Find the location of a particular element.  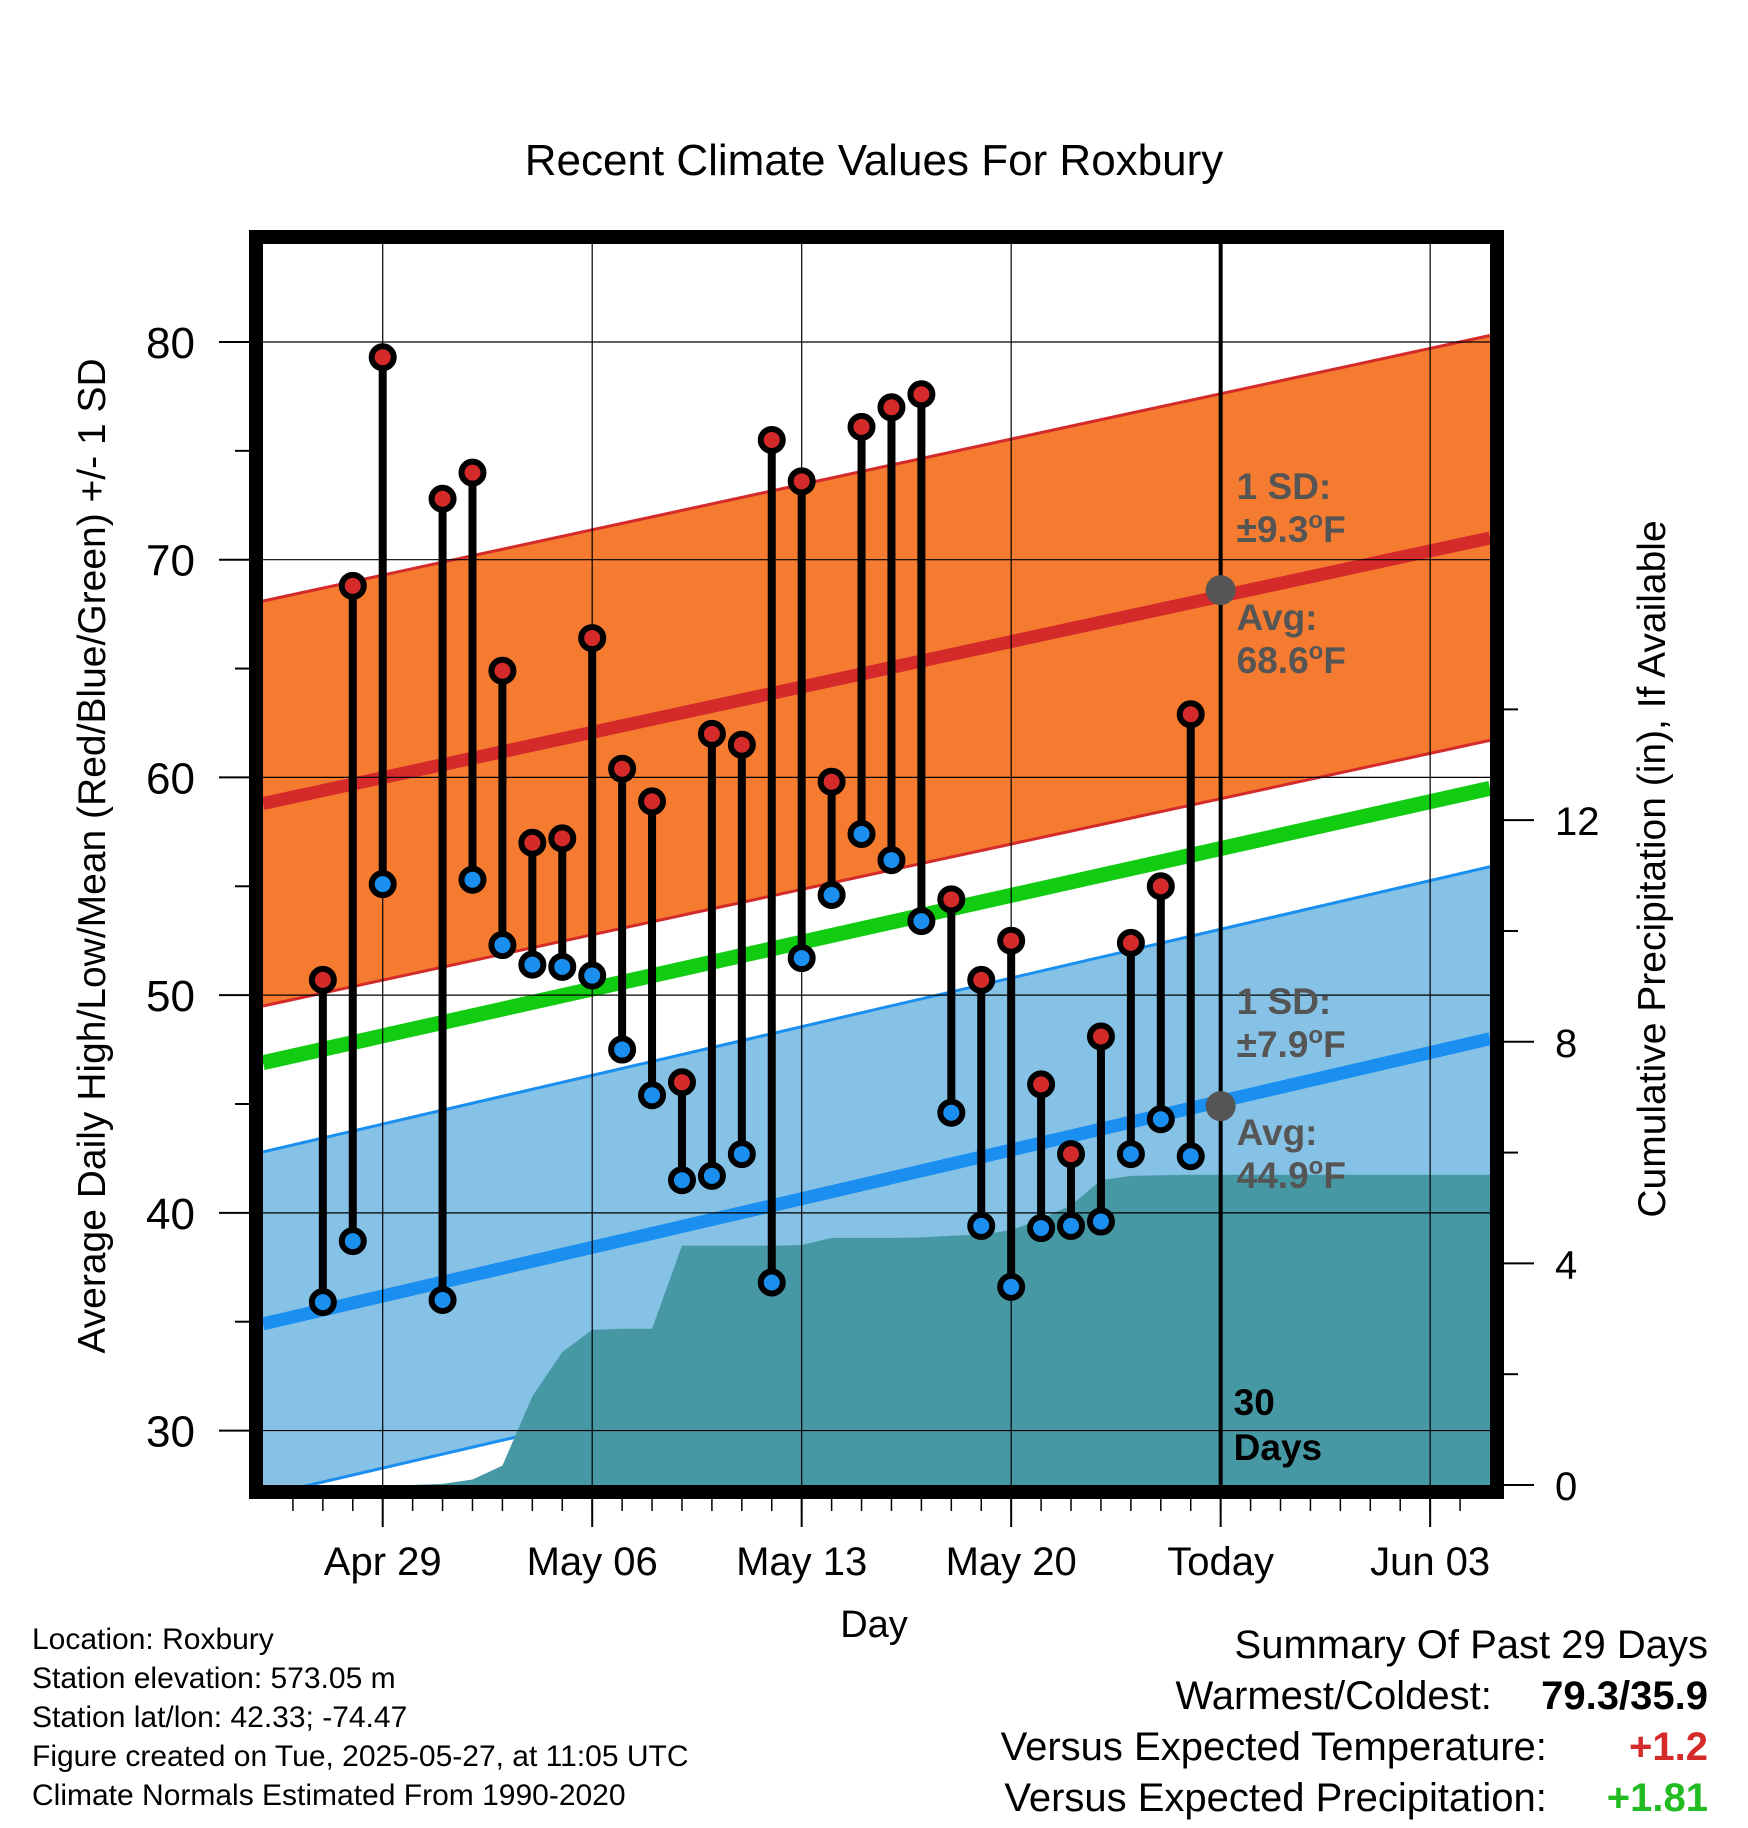

today-avg-high-point is located at coordinates (1220, 590).